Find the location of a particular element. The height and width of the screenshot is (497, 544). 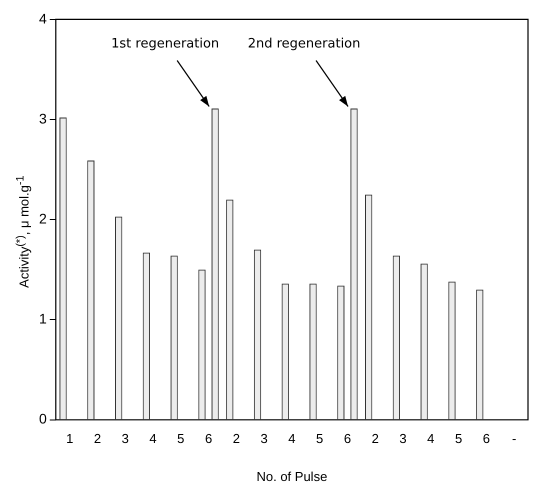

x-axis-title: No. of Pulse is located at coordinates (292, 476).